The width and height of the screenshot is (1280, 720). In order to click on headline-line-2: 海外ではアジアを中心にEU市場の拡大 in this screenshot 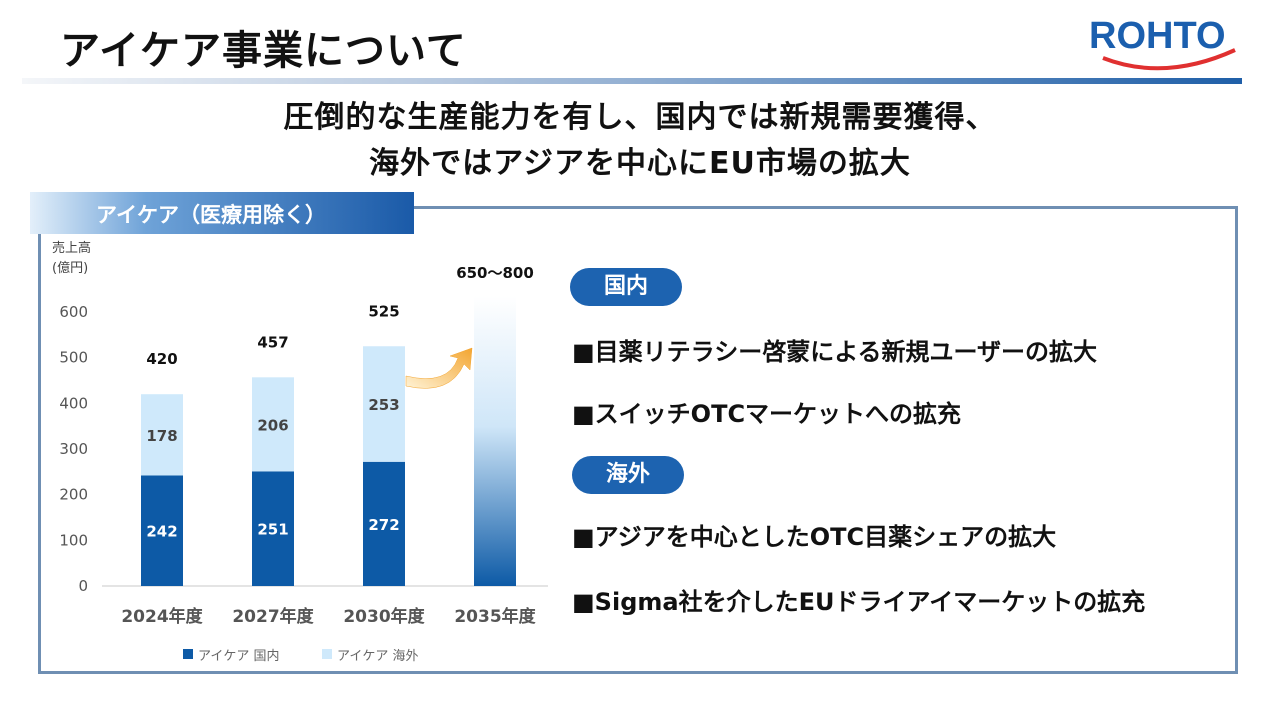, I will do `click(640, 163)`.